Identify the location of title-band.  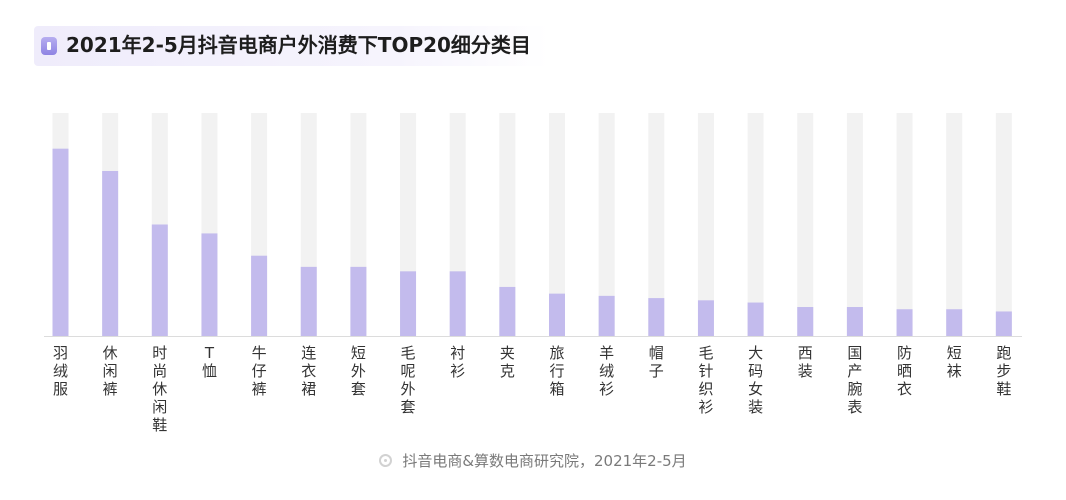
(291, 46).